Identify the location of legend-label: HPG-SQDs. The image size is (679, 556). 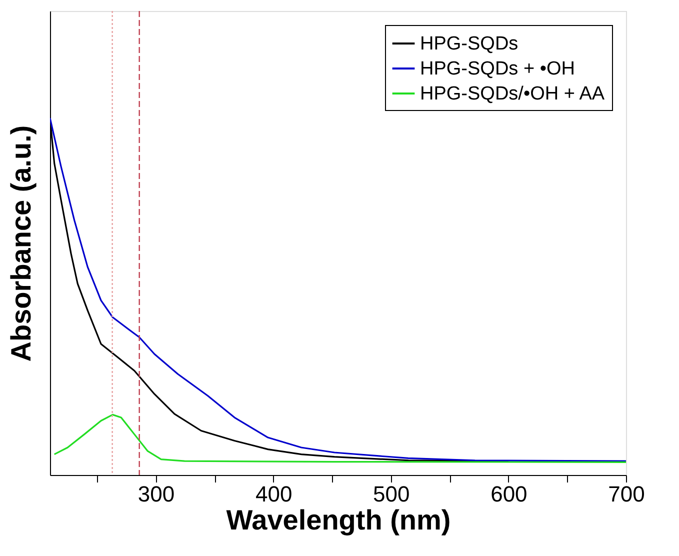
(469, 44).